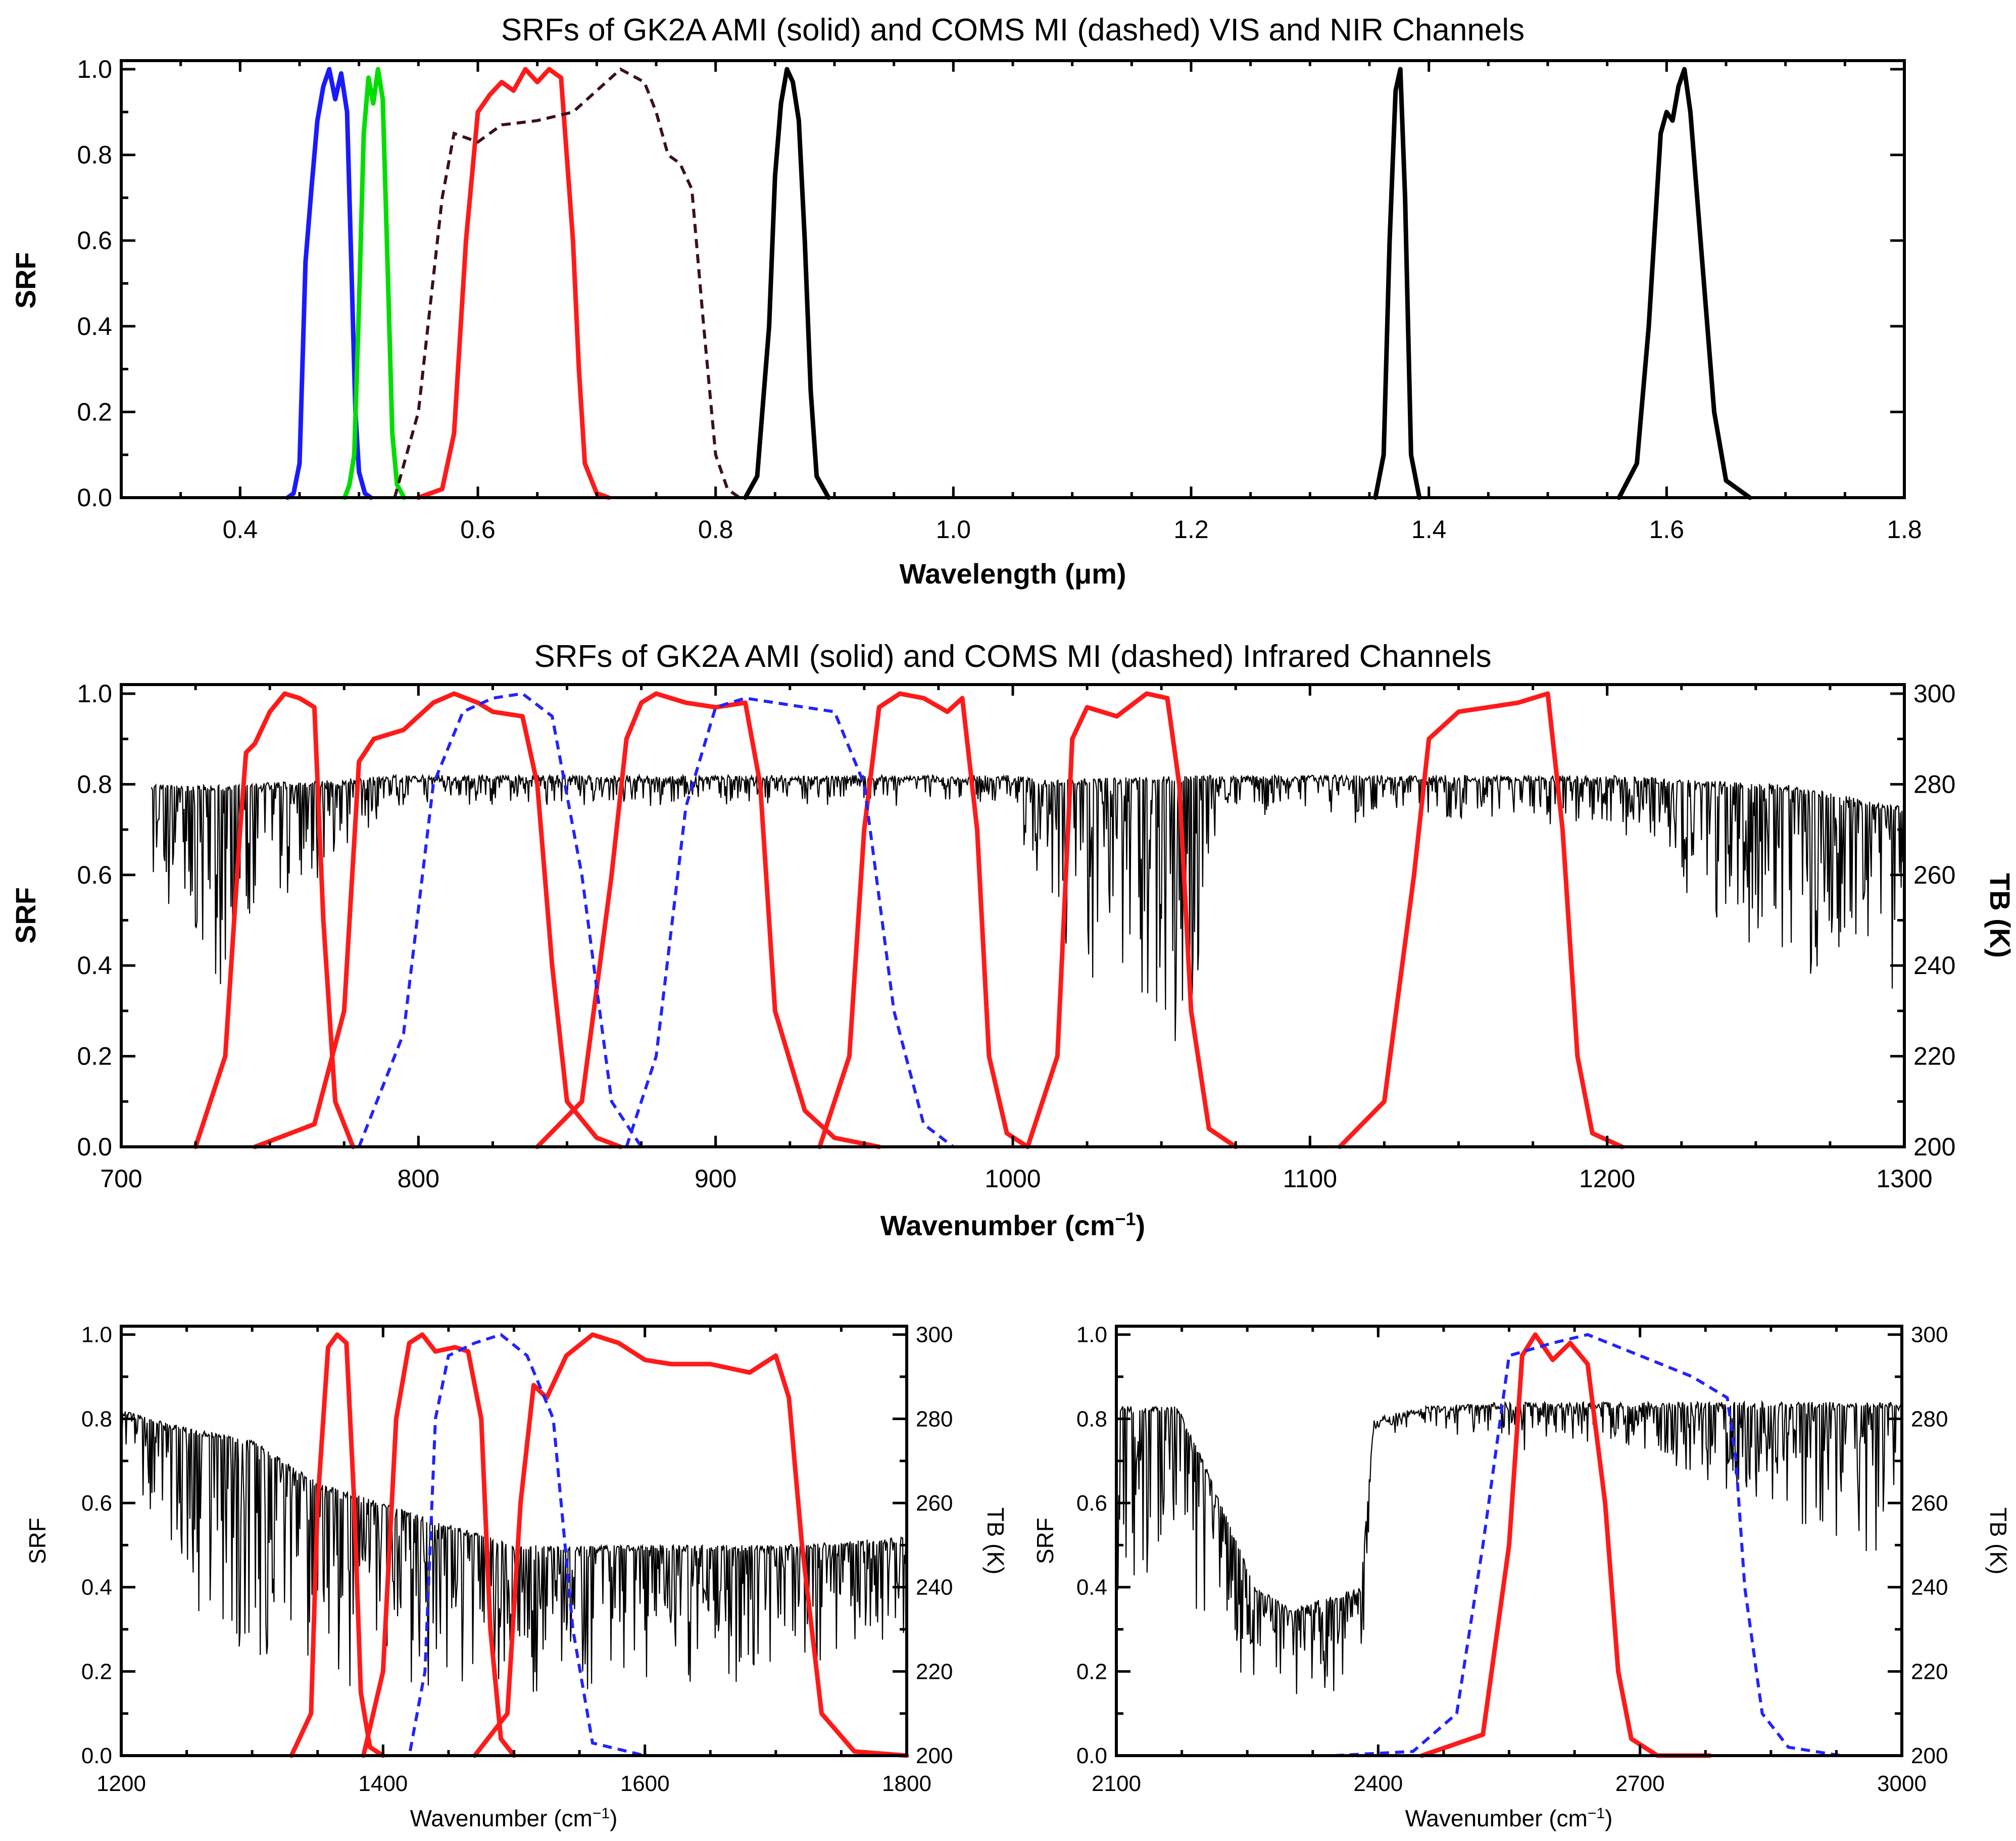 Image resolution: width=2016 pixels, height=1841 pixels. I want to click on srf-series-gk2a-ami-nr013, so click(1397, 284).